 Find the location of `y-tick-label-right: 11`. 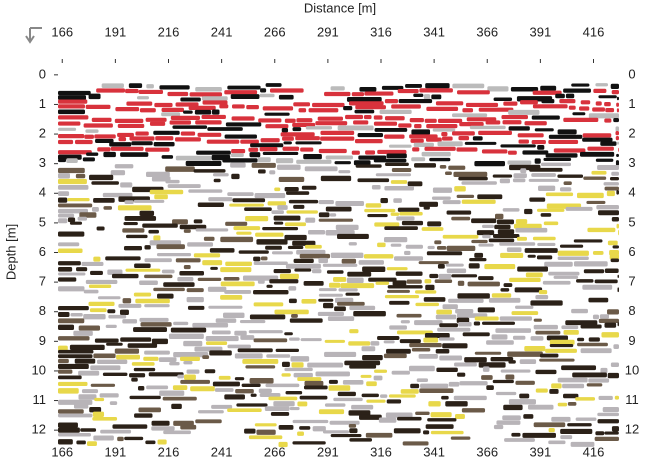

y-tick-label-right: 11 is located at coordinates (632, 399).